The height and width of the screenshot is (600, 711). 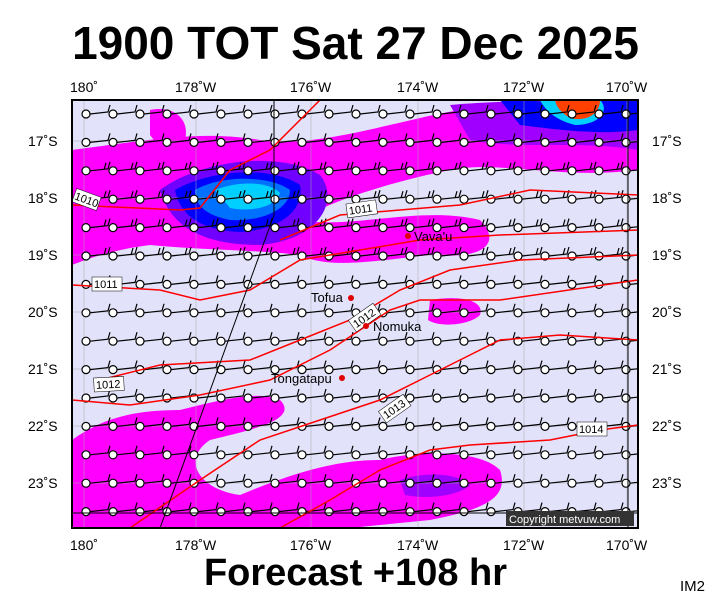 What do you see at coordinates (355, 43) in the screenshot?
I see `map-title: 1900 TOT Sat 27 Dec 2025` at bounding box center [355, 43].